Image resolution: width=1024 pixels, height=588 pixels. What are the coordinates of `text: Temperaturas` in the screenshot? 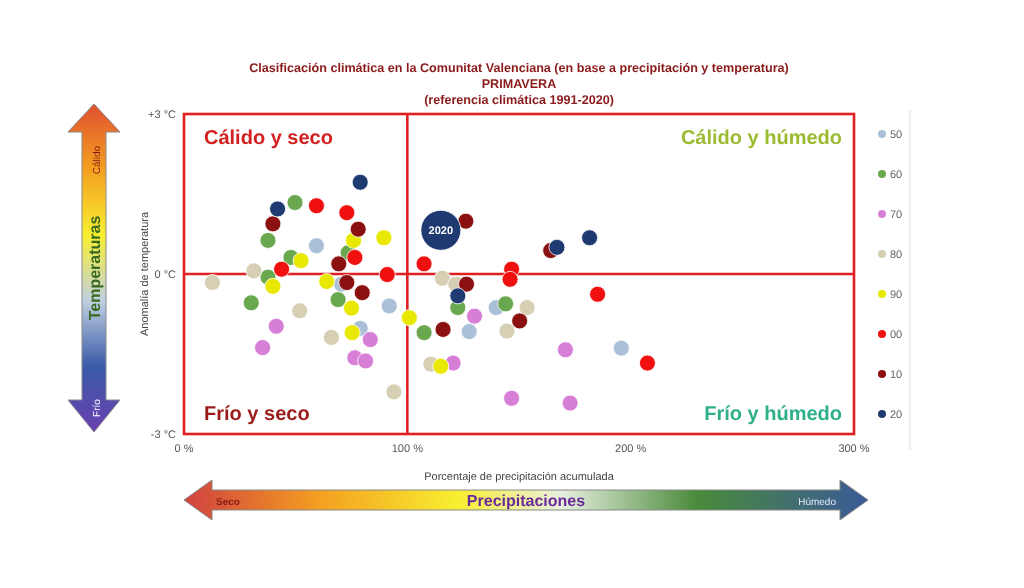 It's located at (95, 267).